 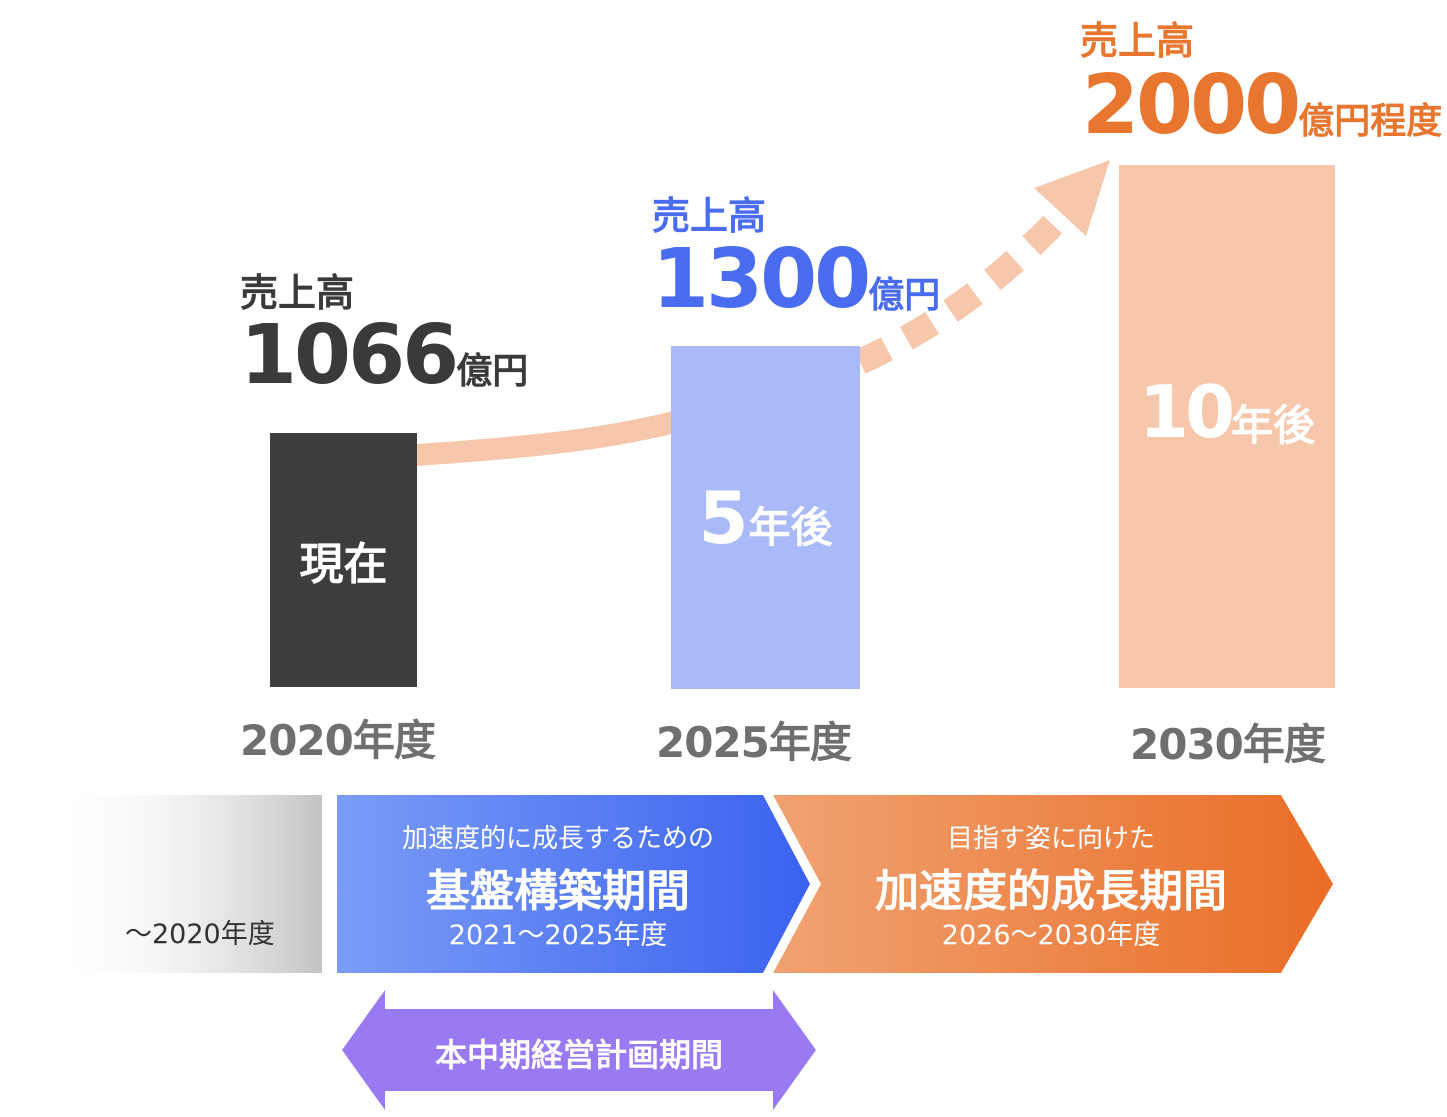 What do you see at coordinates (578, 1055) in the screenshot?
I see `plan-period-label: 本中期経営計画期間` at bounding box center [578, 1055].